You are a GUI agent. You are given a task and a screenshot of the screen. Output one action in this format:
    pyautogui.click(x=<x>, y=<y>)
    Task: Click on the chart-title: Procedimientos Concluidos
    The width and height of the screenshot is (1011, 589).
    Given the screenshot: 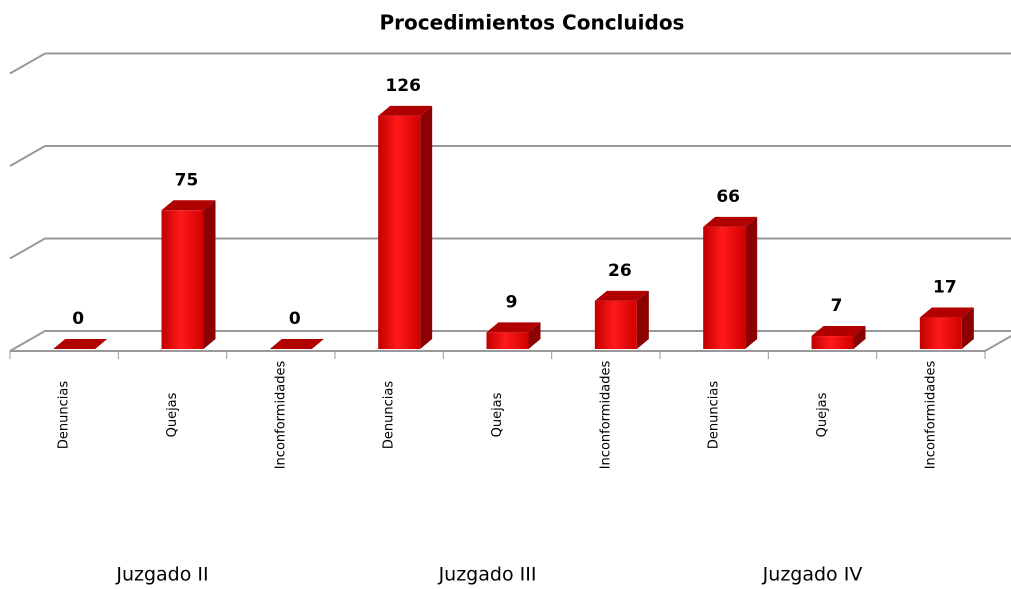 What is the action you would take?
    pyautogui.click(x=532, y=23)
    